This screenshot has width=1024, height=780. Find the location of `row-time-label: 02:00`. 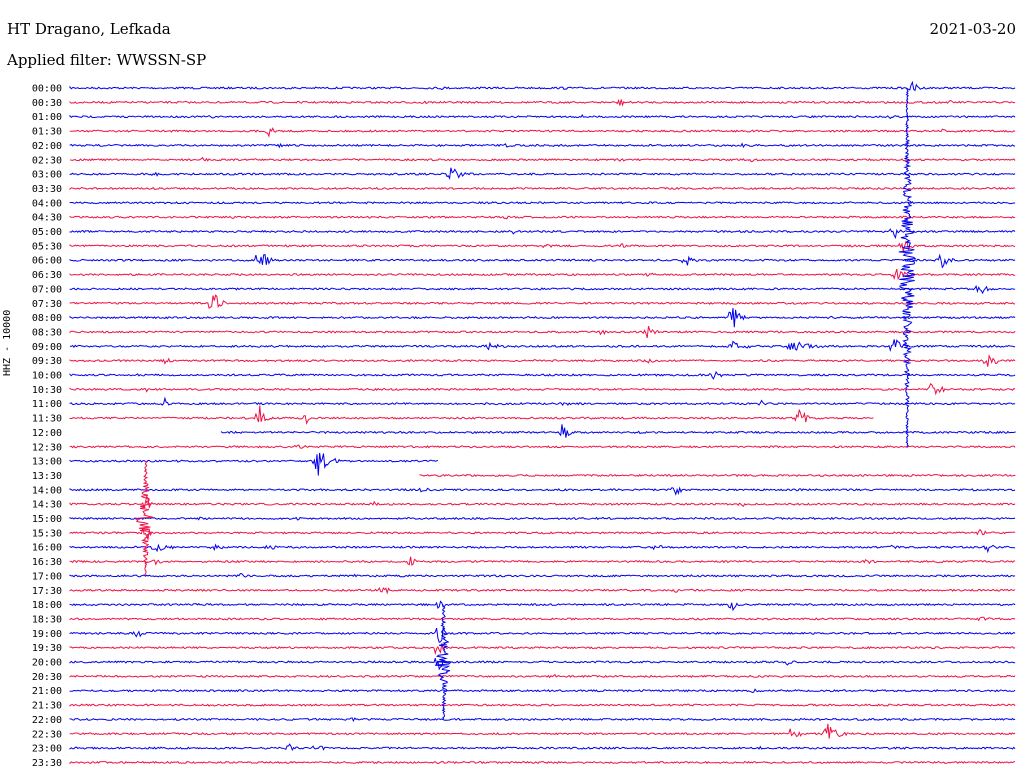

row-time-label: 02:00 is located at coordinates (47, 146).